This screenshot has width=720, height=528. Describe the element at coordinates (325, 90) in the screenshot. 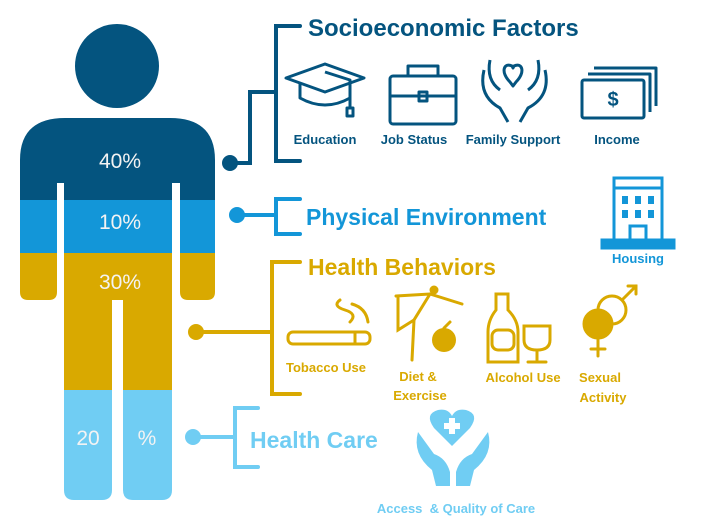

I see `graduation-cap-icon` at that location.